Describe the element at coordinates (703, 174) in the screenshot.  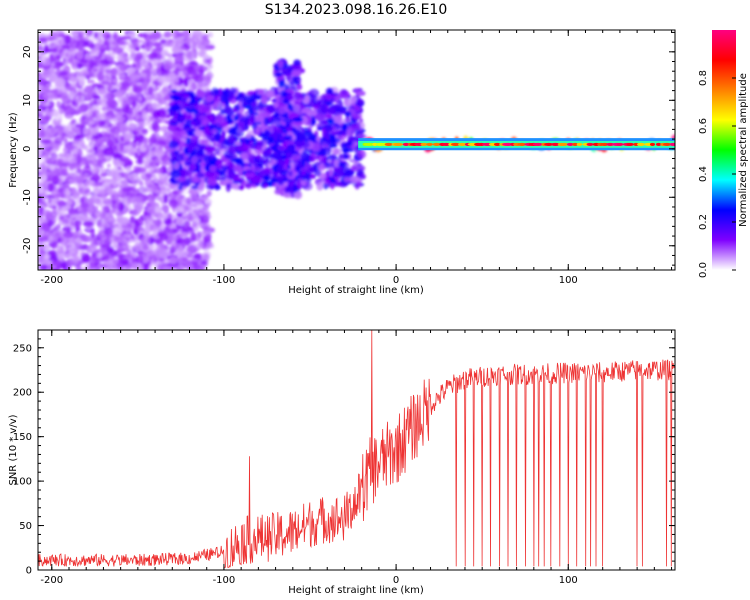
I see `colorbar-tick-label: 0.4` at that location.